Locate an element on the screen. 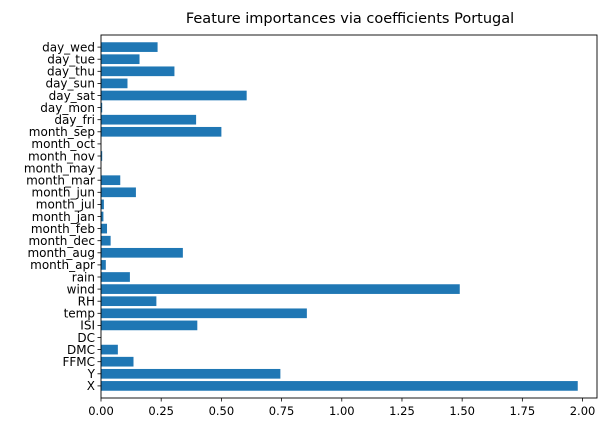  y-tick-label: day_wed is located at coordinates (68, 47).